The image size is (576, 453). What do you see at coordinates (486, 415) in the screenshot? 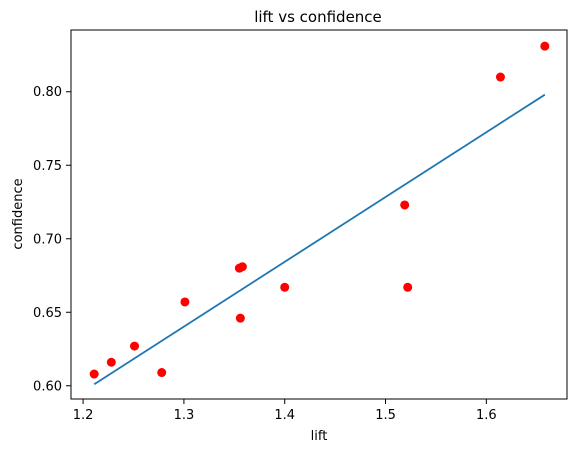
I see `x-tick-label: 1.6` at bounding box center [486, 415].